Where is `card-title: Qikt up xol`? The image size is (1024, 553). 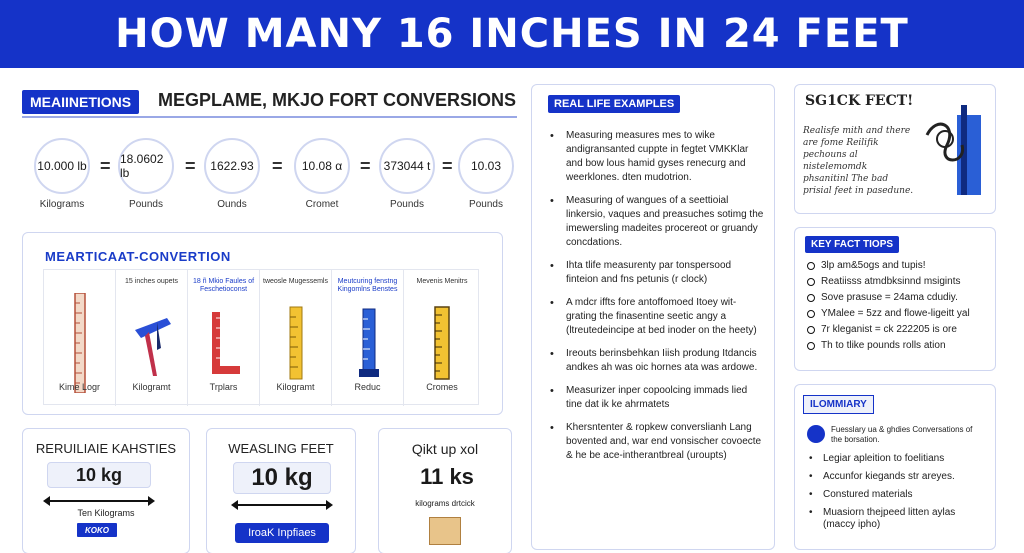 card-title: Qikt up xol is located at coordinates (445, 449).